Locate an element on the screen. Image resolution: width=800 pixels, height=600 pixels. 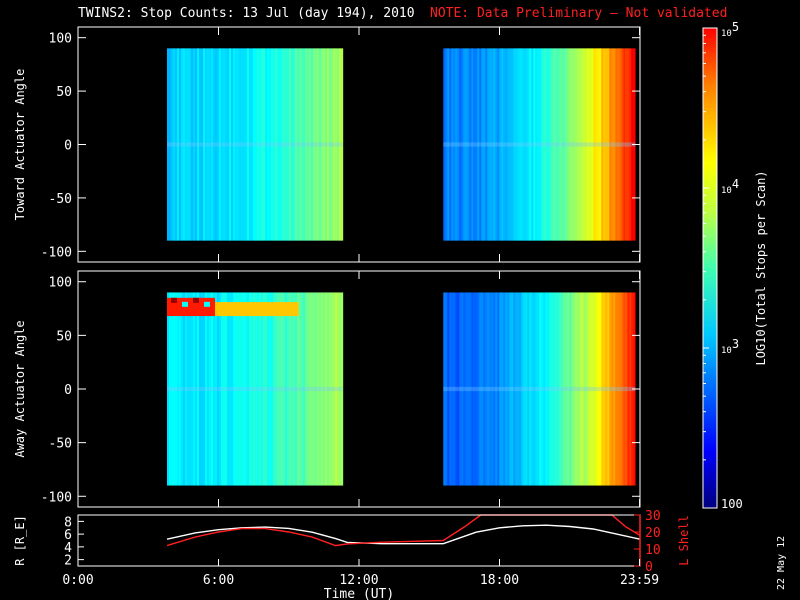
colorbar-tick-exp: 5 is located at coordinates (735, 27).